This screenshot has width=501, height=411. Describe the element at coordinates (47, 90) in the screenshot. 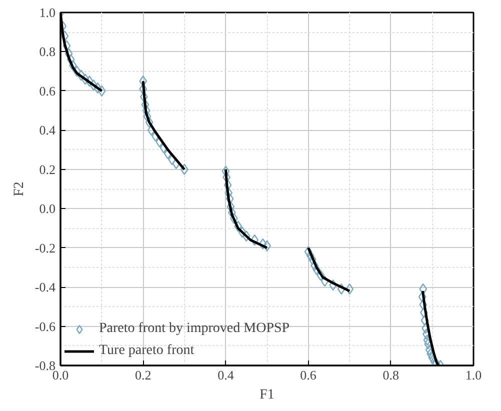

I see `y-tick-label: 0.6` at that location.